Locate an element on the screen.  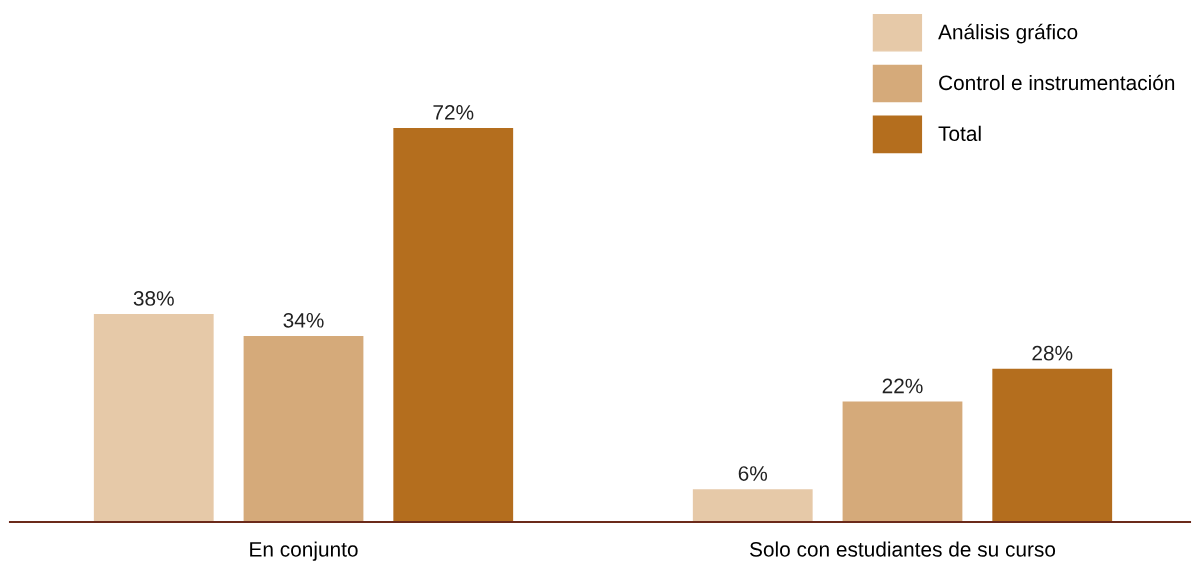
legend-label: Total is located at coordinates (959, 133).